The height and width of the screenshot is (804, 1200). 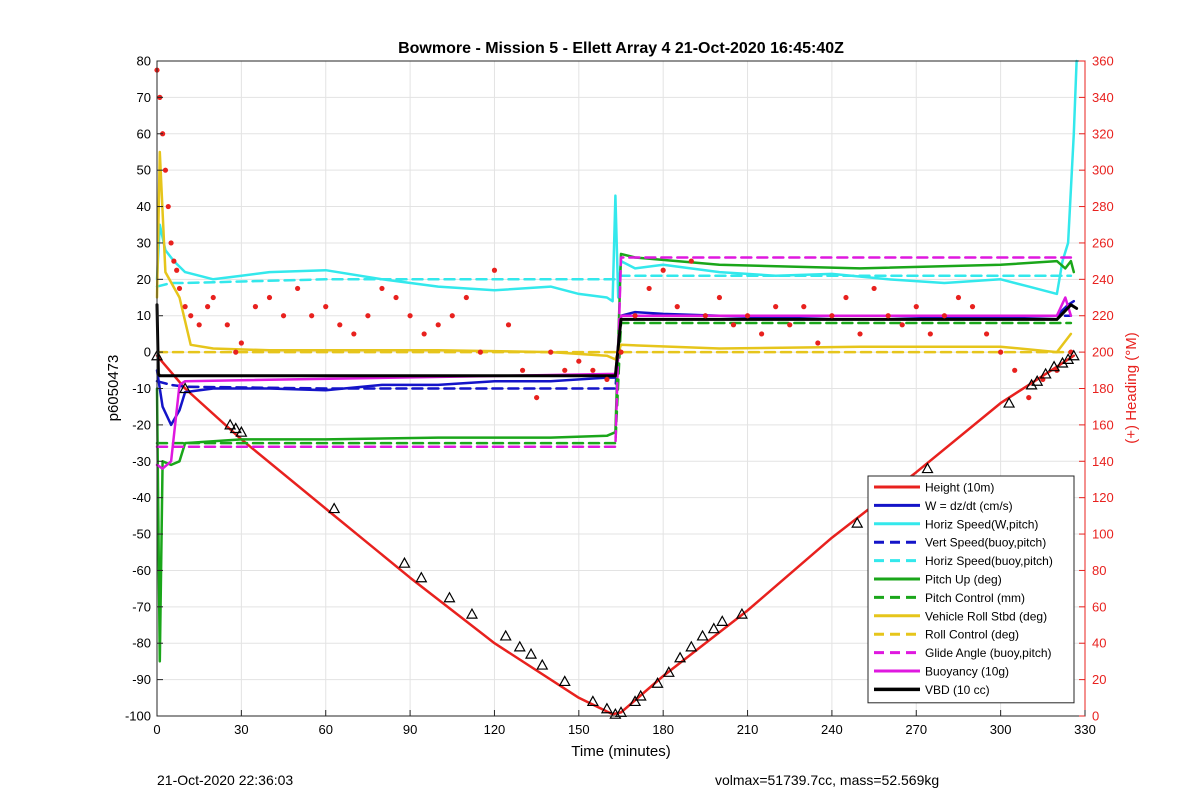 I want to click on y-tick-label: -80, so click(x=141, y=643).